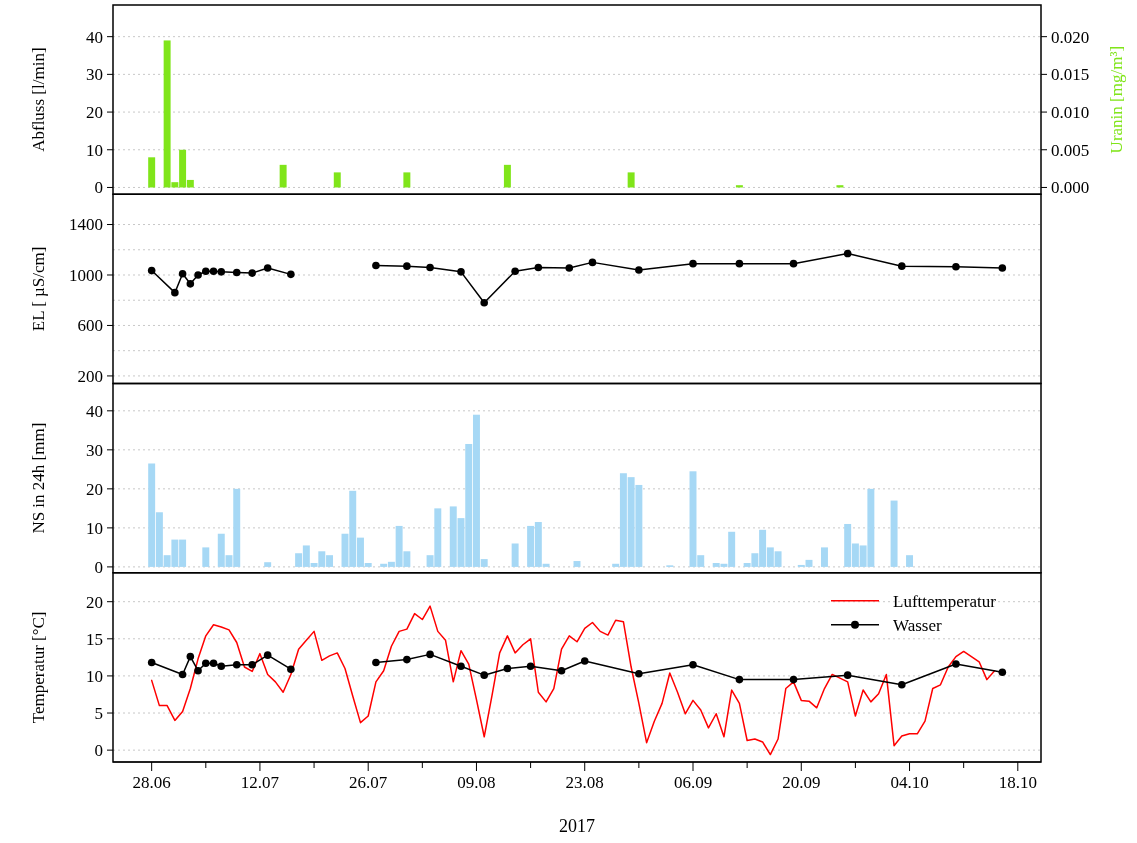 The image size is (1137, 843). What do you see at coordinates (801, 782) in the screenshot?
I see `x-tick-label: 20.09` at bounding box center [801, 782].